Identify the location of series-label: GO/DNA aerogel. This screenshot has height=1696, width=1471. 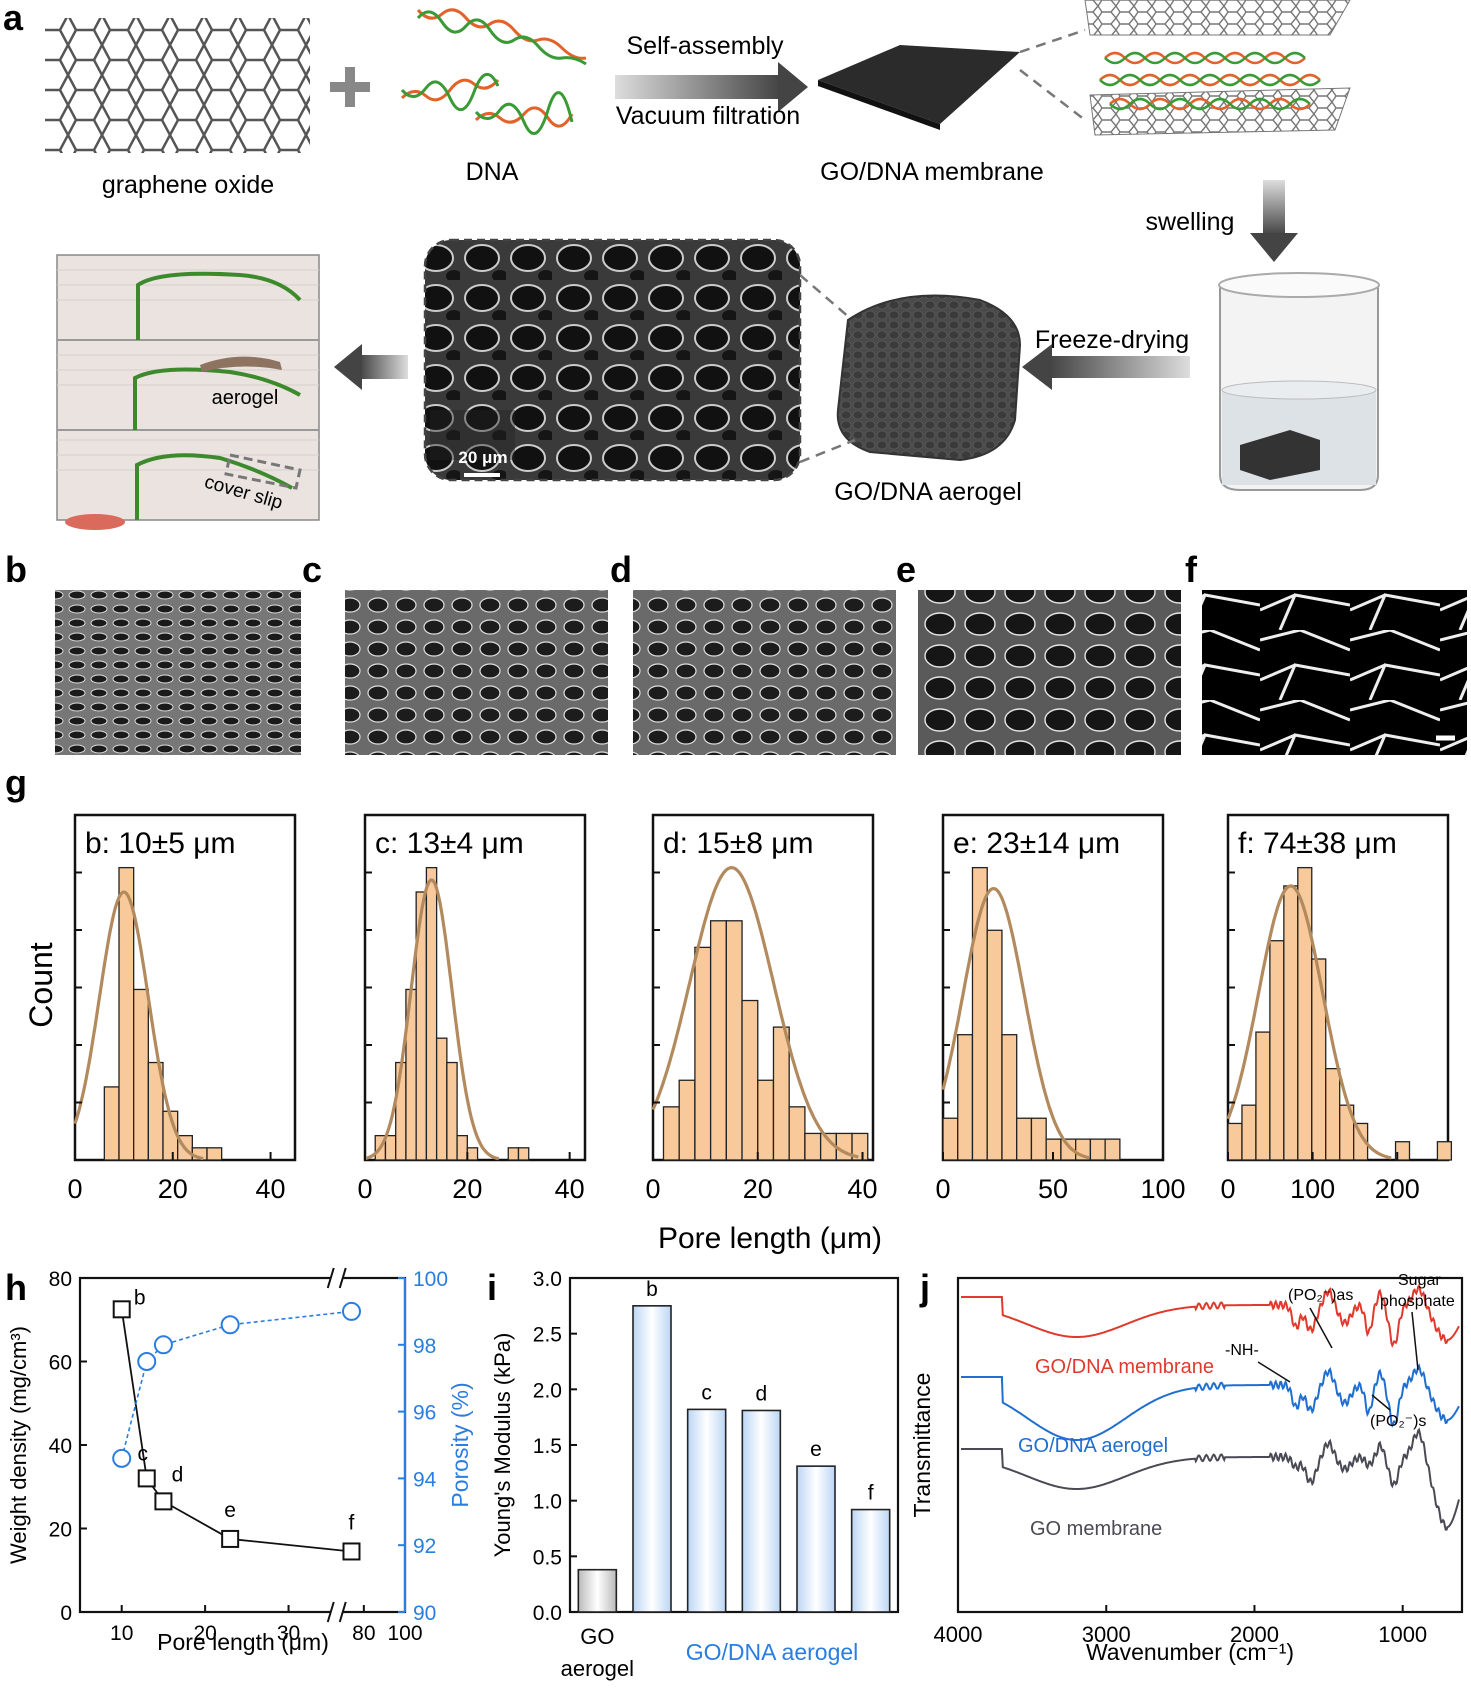
(1093, 1446).